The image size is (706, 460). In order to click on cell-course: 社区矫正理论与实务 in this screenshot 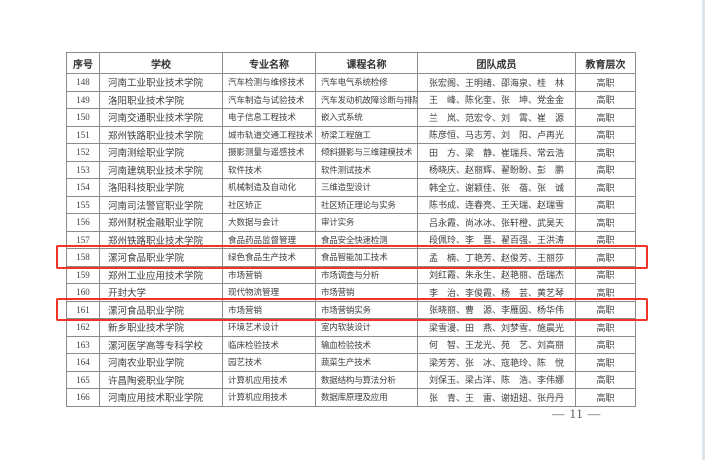, I will do `click(366, 204)`.